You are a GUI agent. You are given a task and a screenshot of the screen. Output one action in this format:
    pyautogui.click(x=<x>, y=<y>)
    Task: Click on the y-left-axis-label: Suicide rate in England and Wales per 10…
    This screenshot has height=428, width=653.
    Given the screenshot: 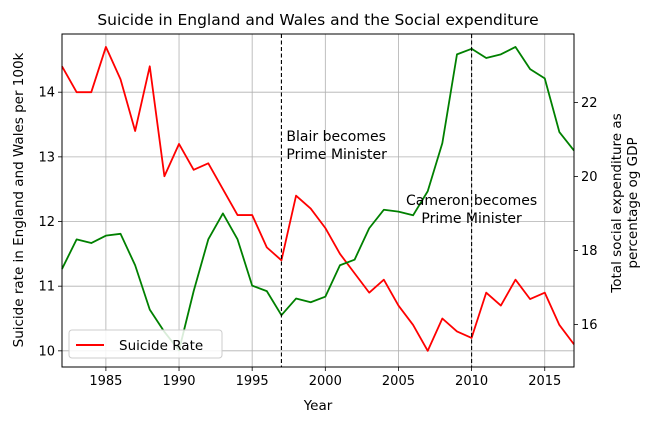 What is the action you would take?
    pyautogui.click(x=19, y=199)
    